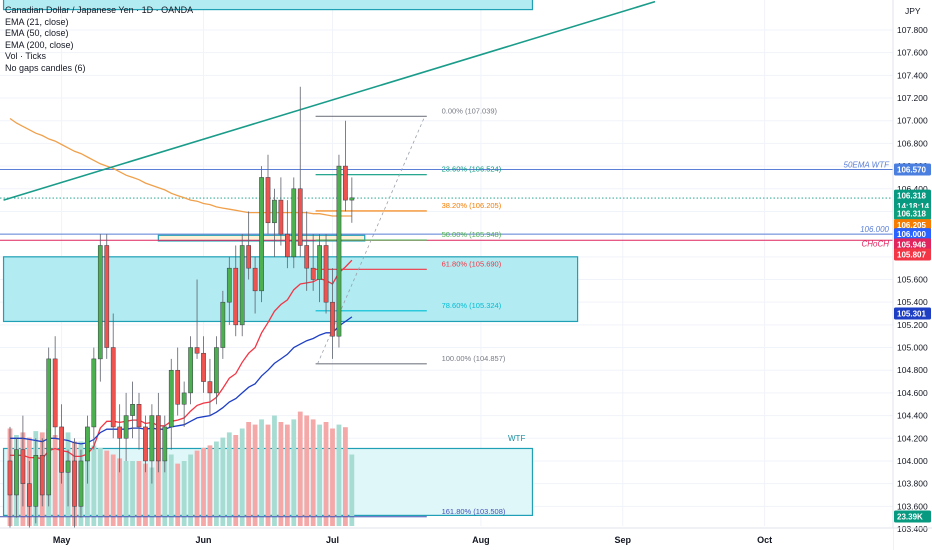 This screenshot has width=932, height=550. I want to click on price-tick-label: 105.200, so click(912, 325).